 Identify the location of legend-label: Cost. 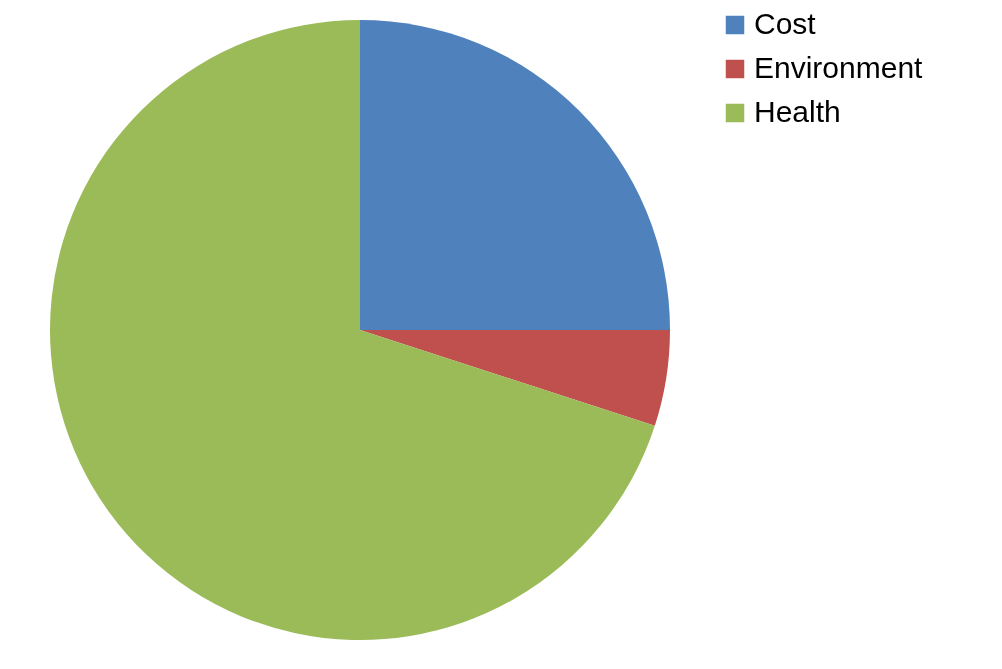
(785, 23).